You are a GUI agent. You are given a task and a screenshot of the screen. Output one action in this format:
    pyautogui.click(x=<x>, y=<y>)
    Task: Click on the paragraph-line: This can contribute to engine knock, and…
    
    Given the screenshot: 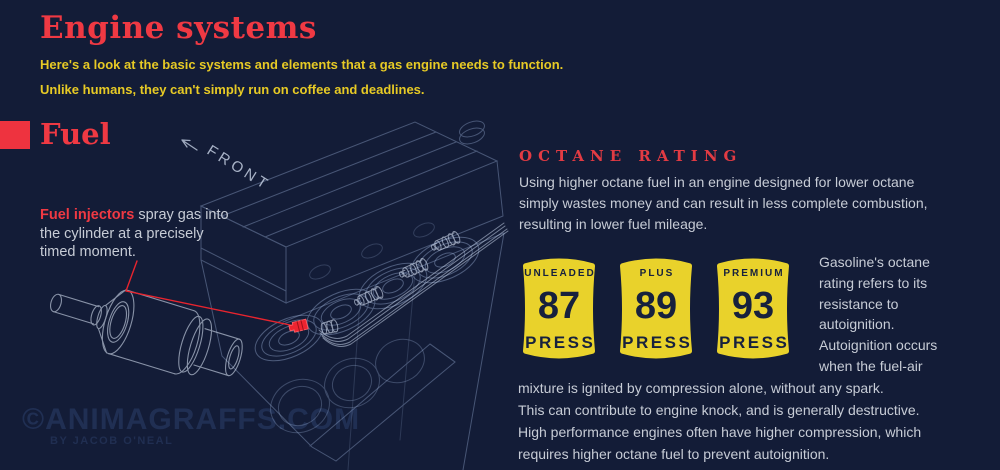 What is the action you would take?
    pyautogui.click(x=719, y=410)
    